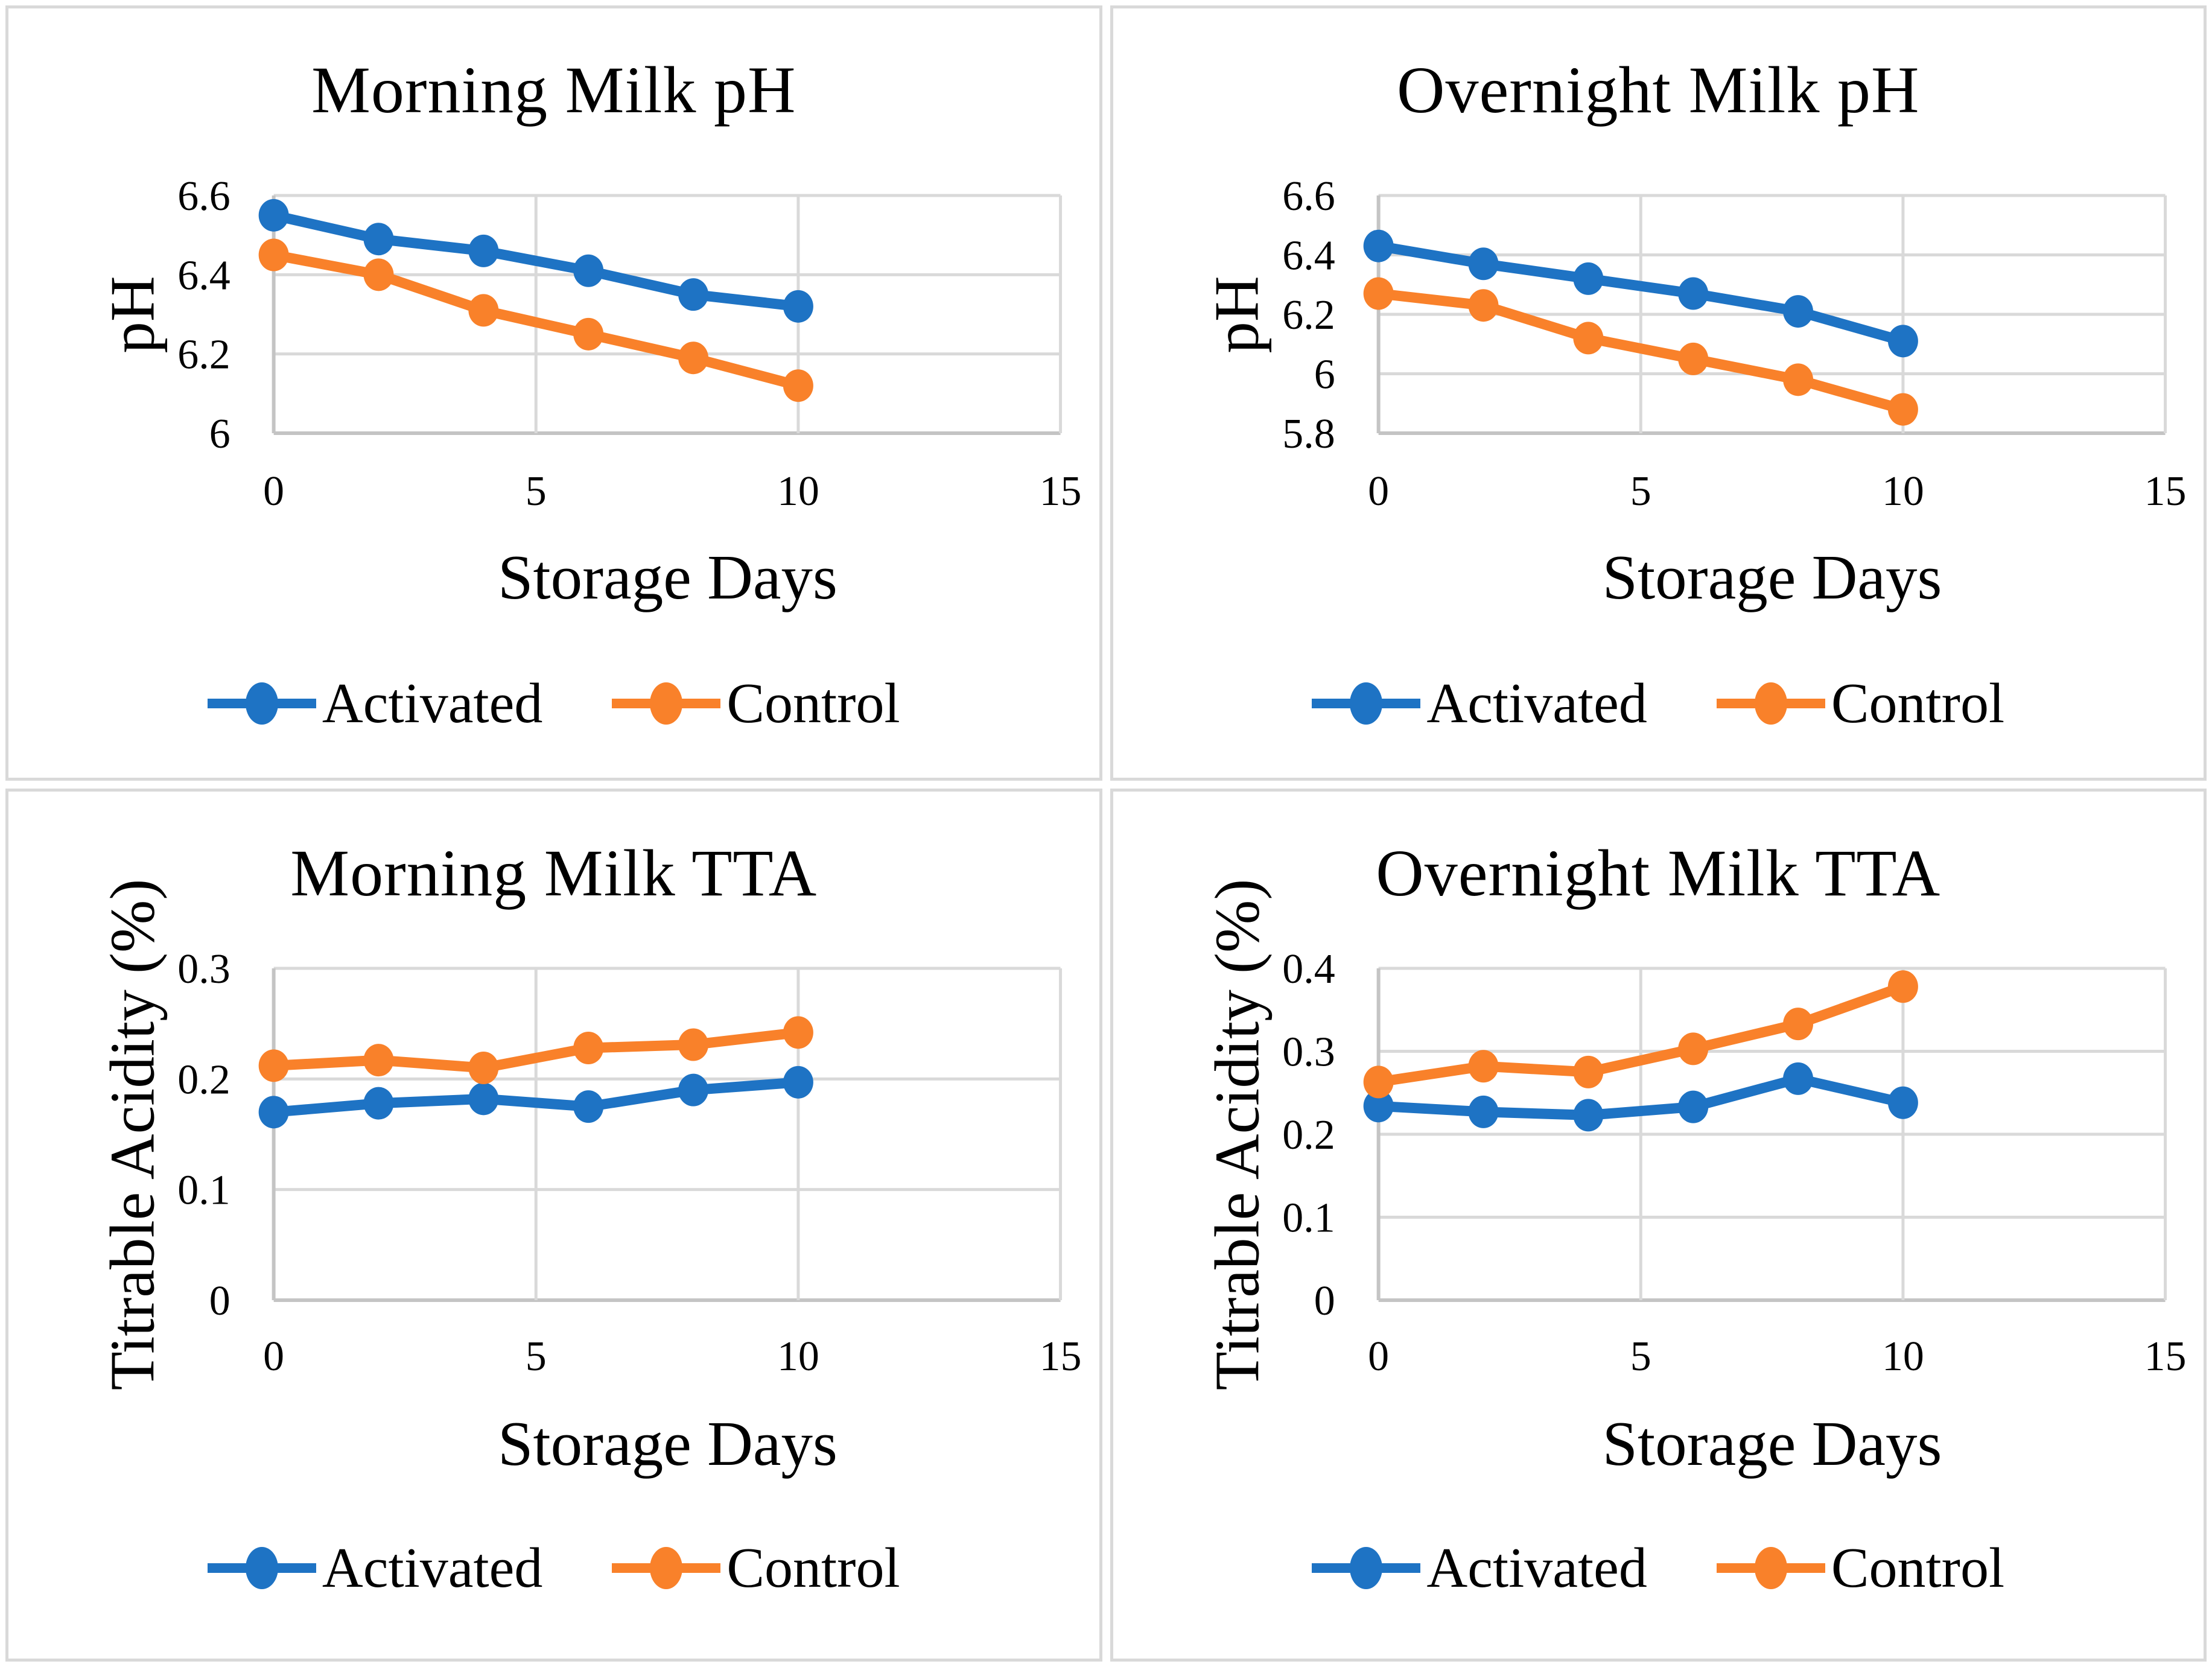 This screenshot has height=1667, width=2212. I want to click on plot-area: 6 6.2 6.4 6.6 0 5 10 15, so click(629, 344).